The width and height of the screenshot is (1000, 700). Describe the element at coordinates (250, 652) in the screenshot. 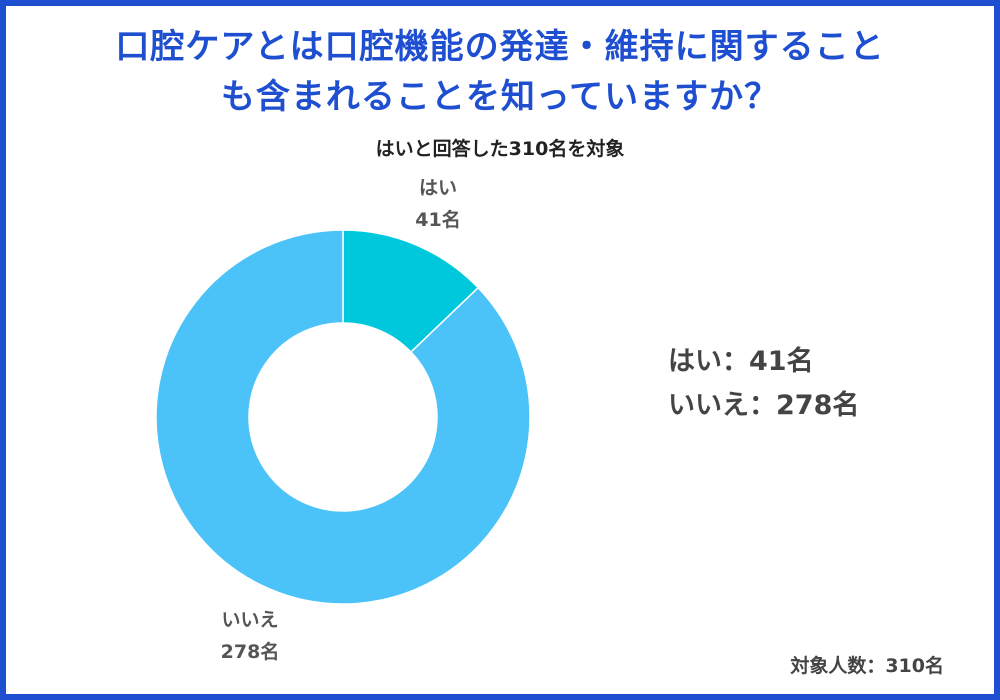

I see `slice-label-no-value: 278名` at that location.